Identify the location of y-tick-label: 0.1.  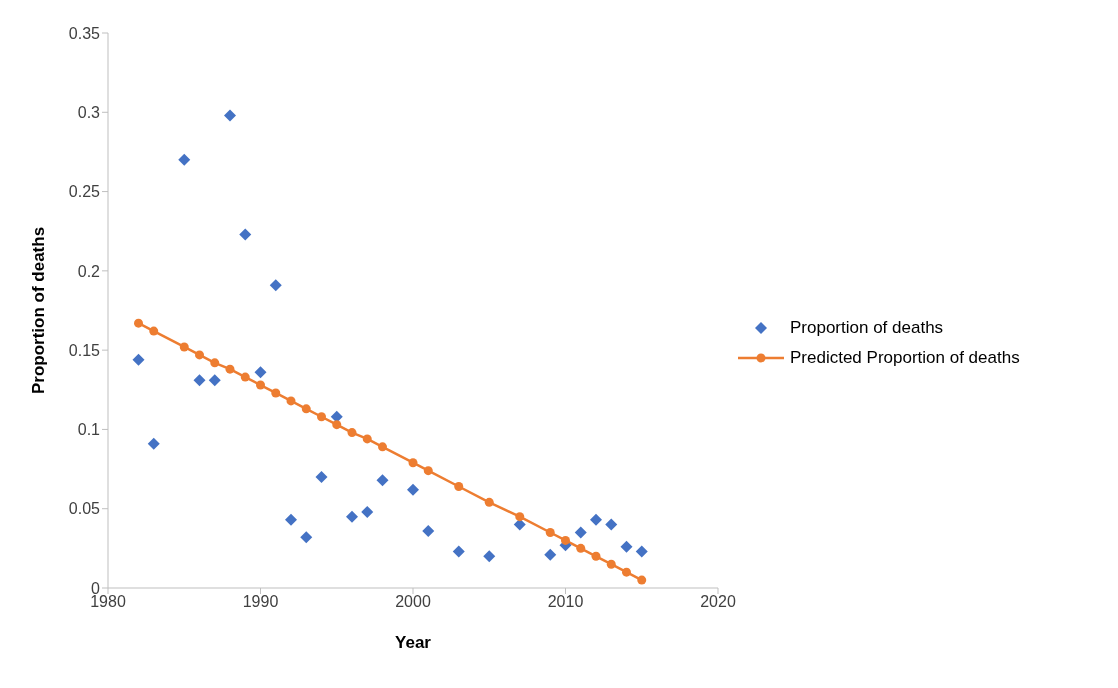
(89, 430).